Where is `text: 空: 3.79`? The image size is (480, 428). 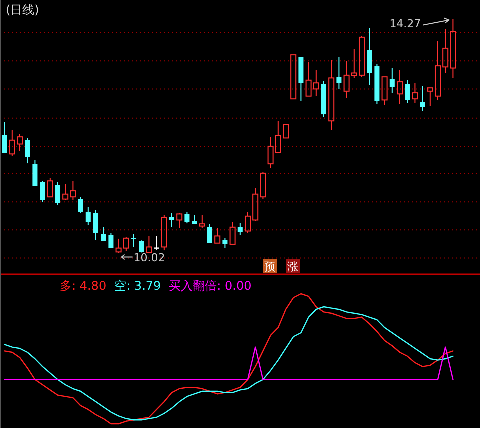 text: 空: 3.79 is located at coordinates (138, 286).